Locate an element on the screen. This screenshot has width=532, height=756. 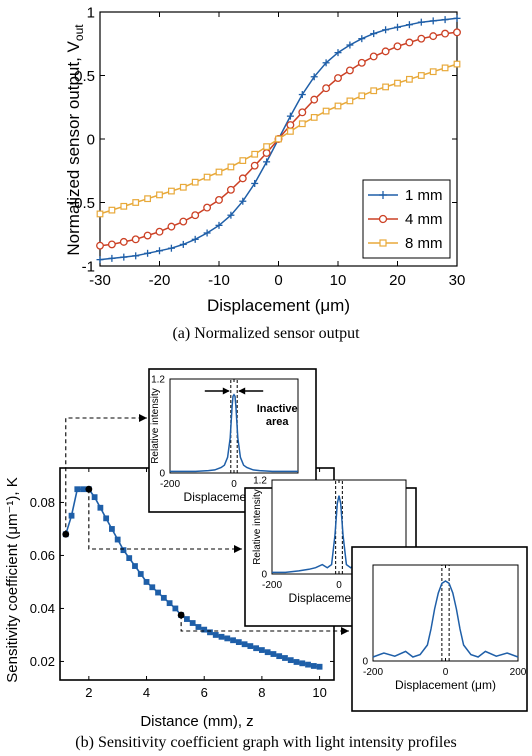
a-legend: 1 mm 4 mm 8 mm is located at coordinates (406, 219).